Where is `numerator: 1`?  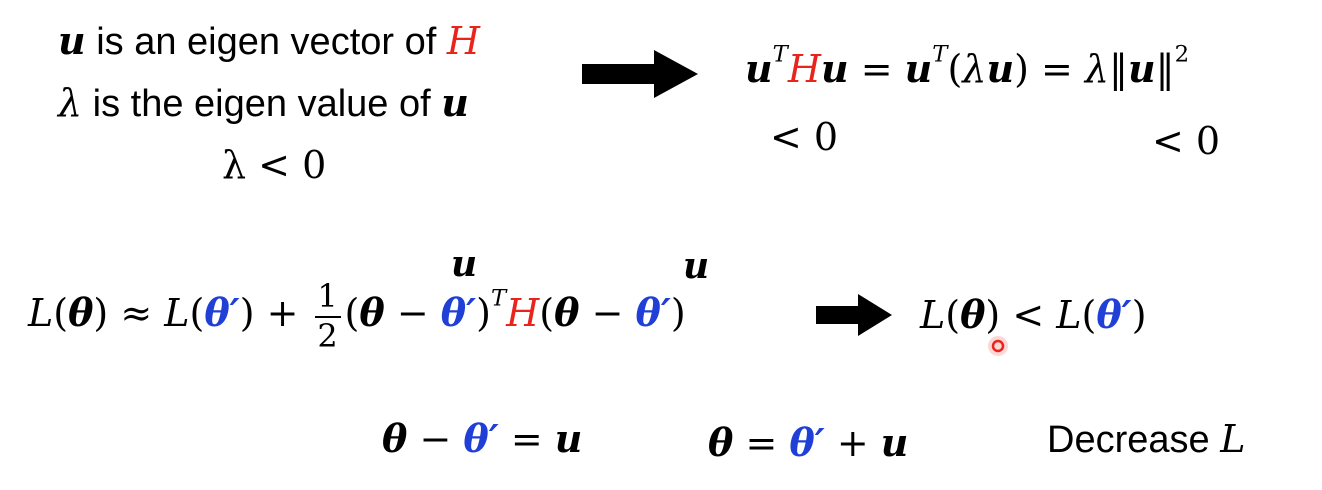 numerator: 1 is located at coordinates (327, 296).